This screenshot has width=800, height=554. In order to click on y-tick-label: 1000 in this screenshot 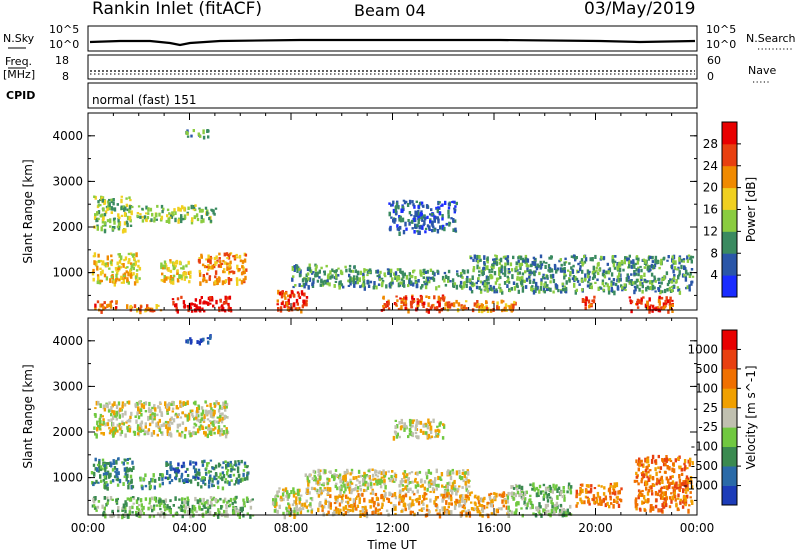, I will do `click(67, 273)`.